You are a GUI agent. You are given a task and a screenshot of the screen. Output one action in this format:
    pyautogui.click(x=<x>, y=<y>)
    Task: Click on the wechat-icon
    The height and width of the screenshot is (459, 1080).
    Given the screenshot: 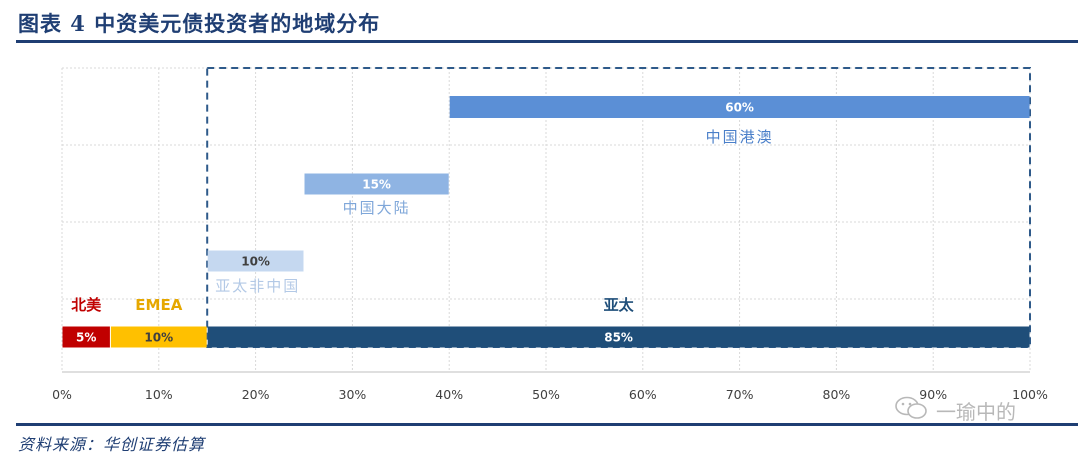 What is the action you would take?
    pyautogui.click(x=911, y=407)
    